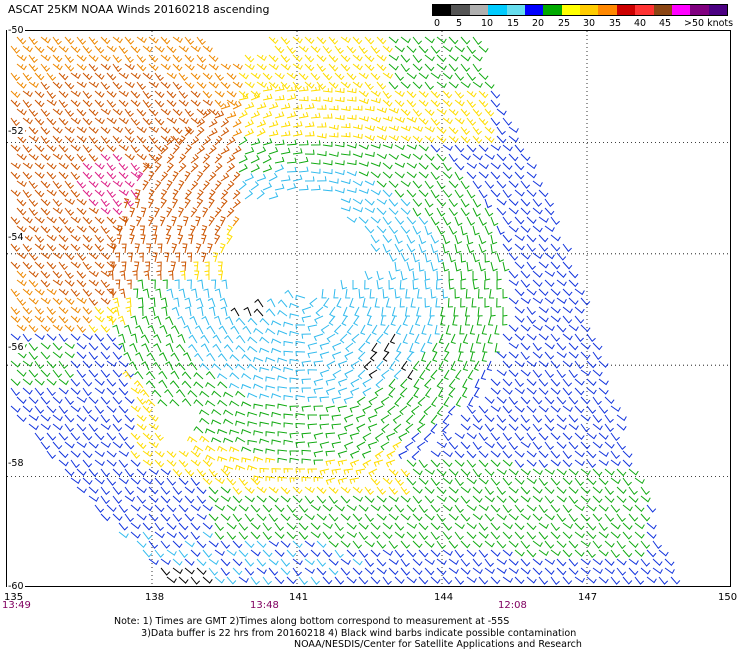 The image size is (740, 651). Describe the element at coordinates (582, 23) in the screenshot. I see `legend-labels: 0 5 10 15 20 25 30 35 40 45 >50 knots` at that location.